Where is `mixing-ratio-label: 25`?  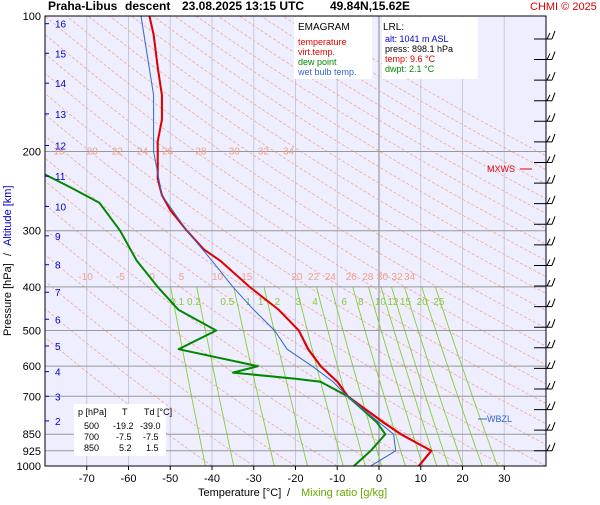 mixing-ratio-label: 25 is located at coordinates (439, 302).